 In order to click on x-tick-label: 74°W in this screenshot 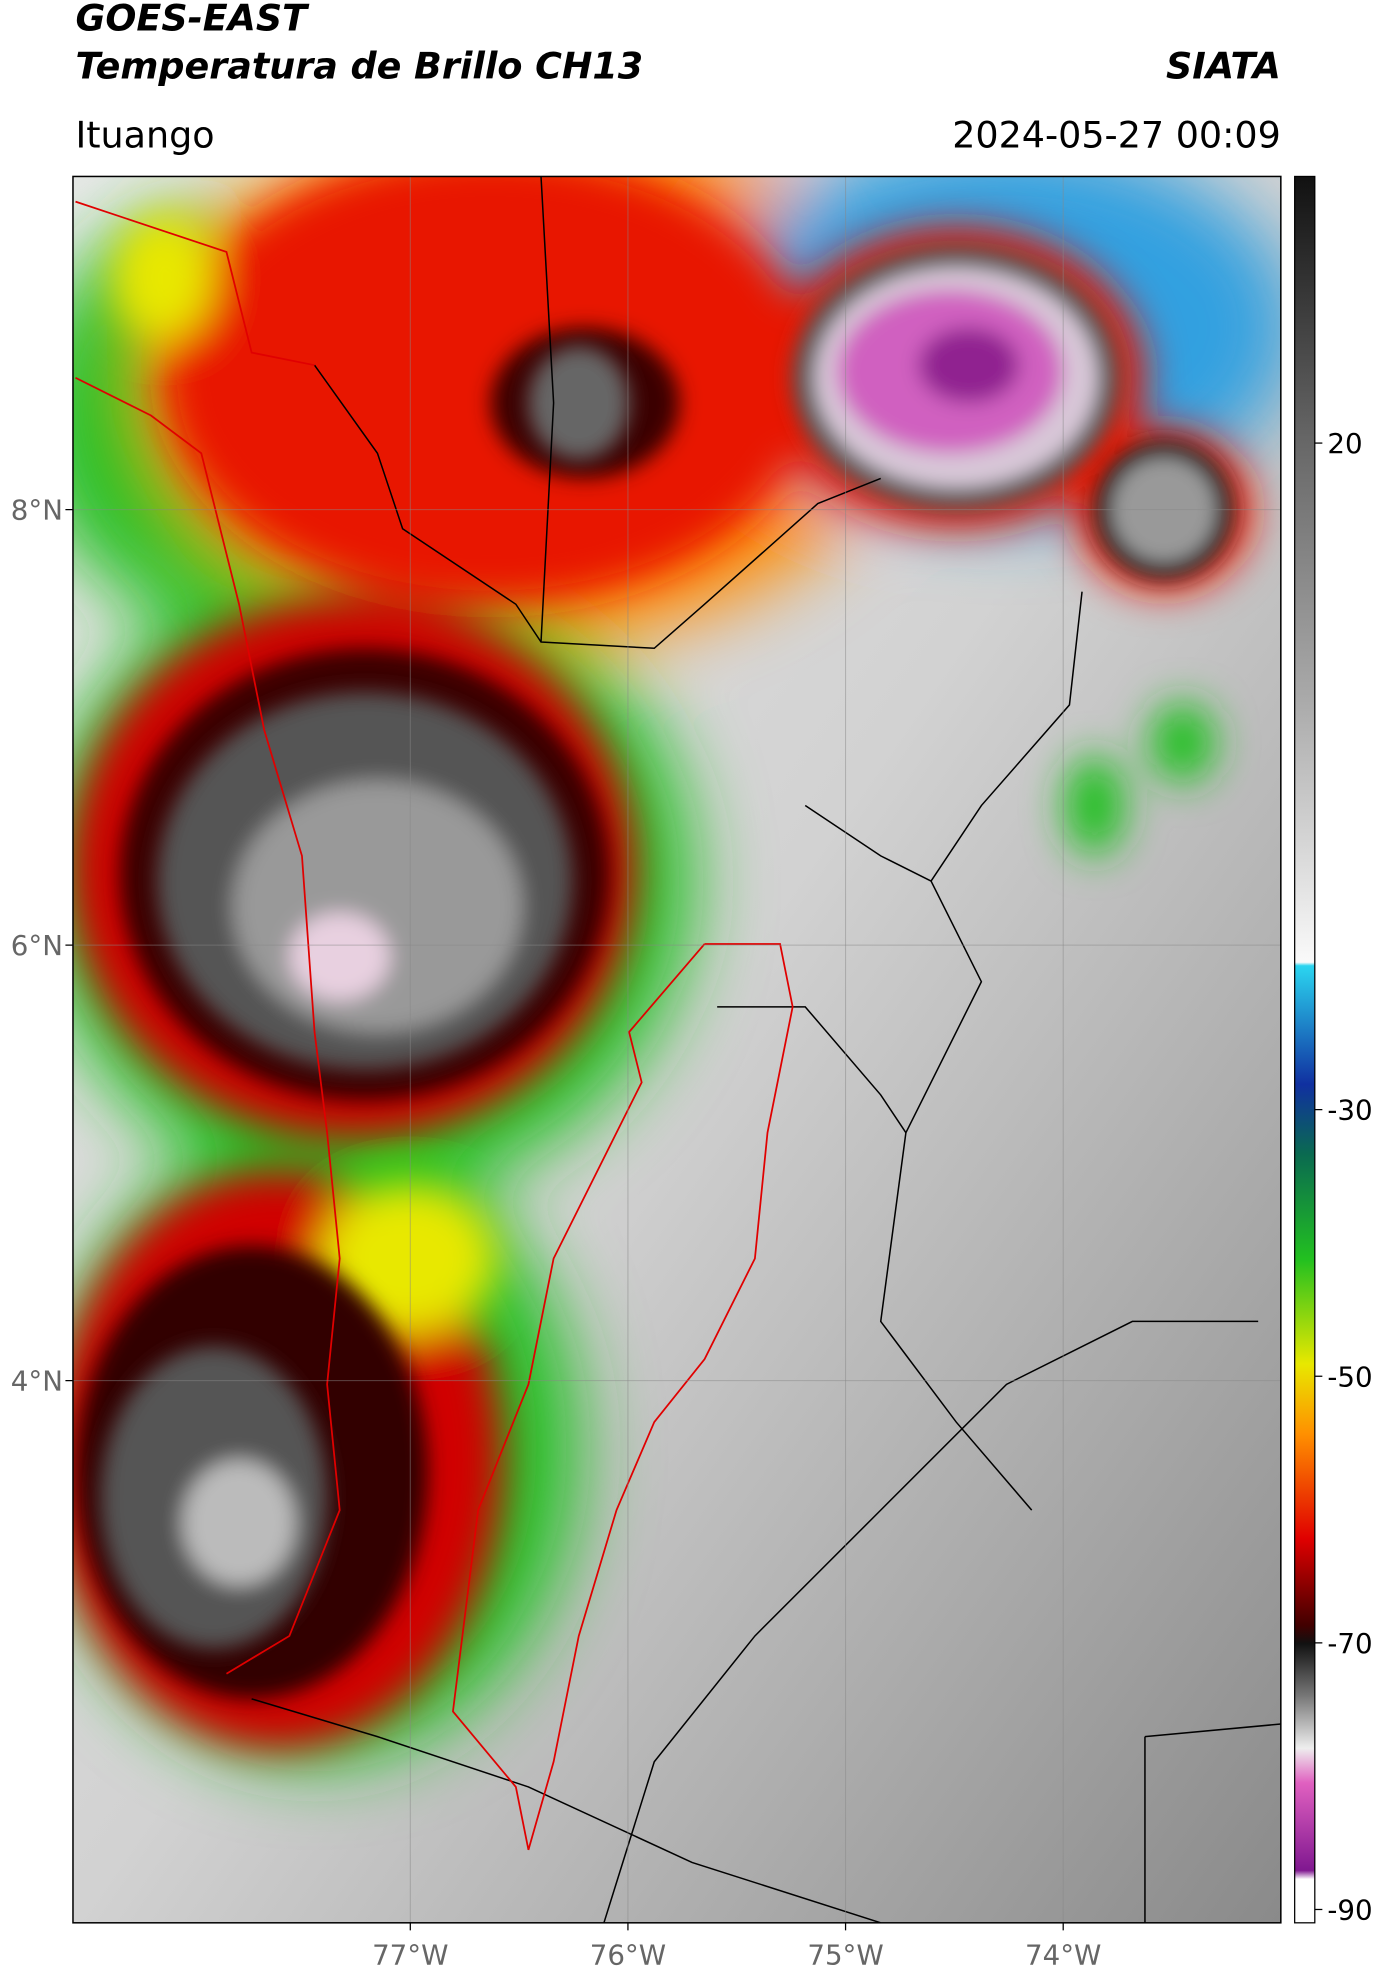, I will do `click(1063, 1954)`.